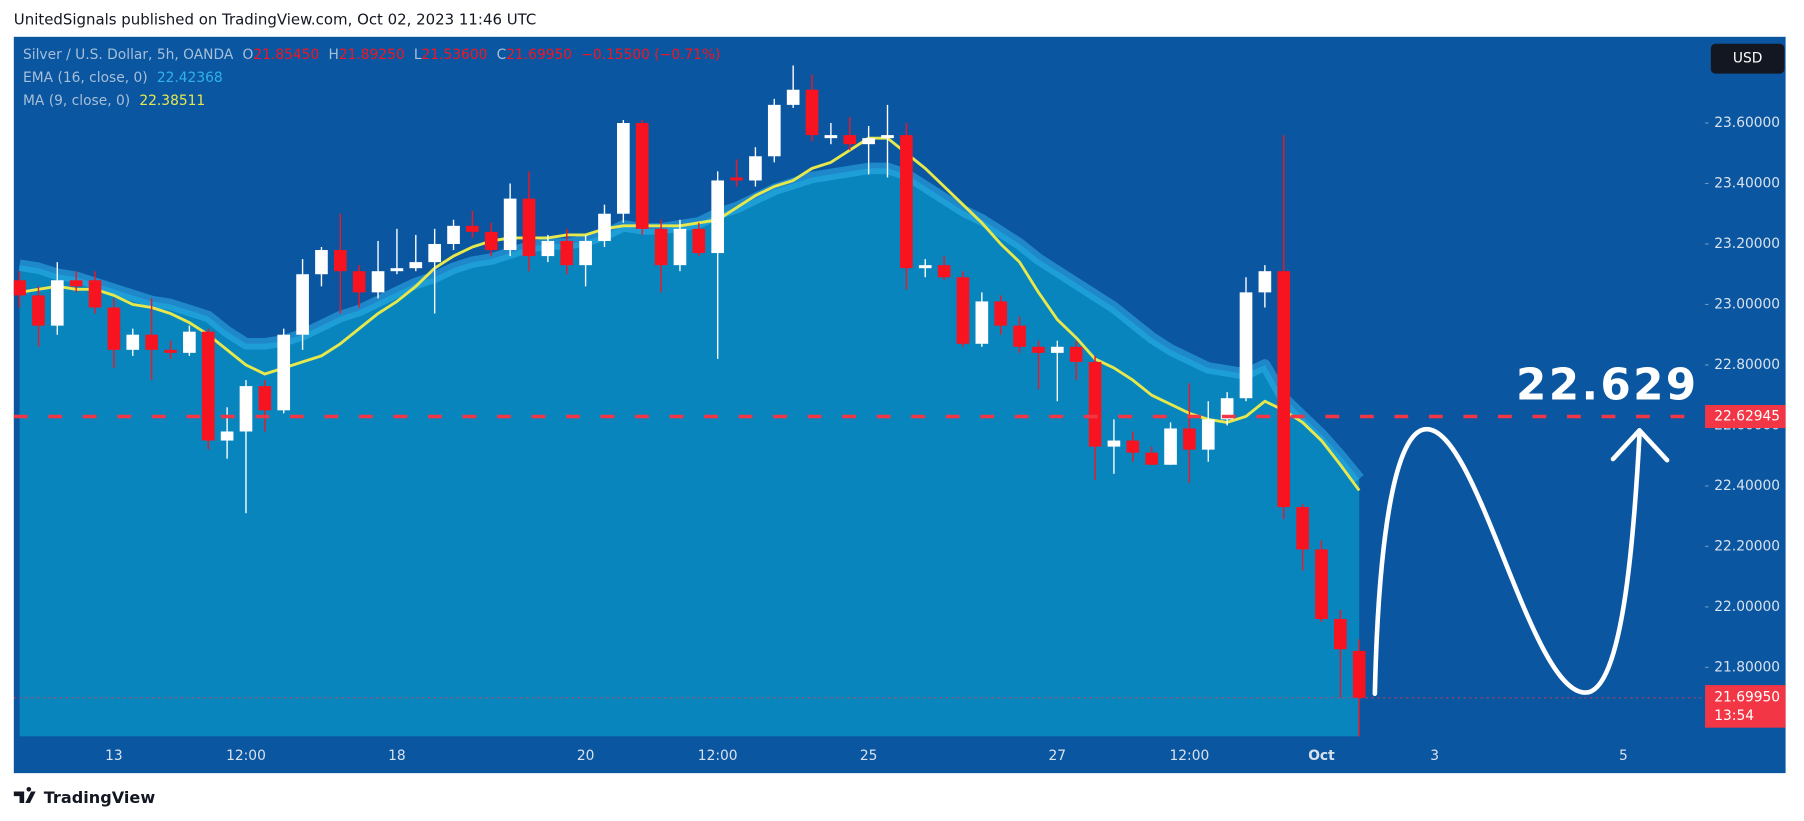 The image size is (1804, 821). I want to click on logo-mark, so click(24, 795).